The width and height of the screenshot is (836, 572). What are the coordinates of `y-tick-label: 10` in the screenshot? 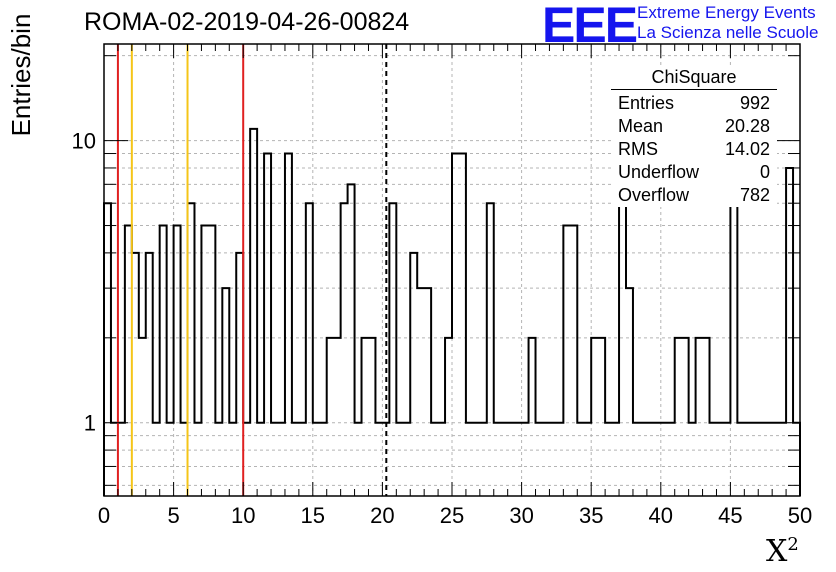 It's located at (84, 141).